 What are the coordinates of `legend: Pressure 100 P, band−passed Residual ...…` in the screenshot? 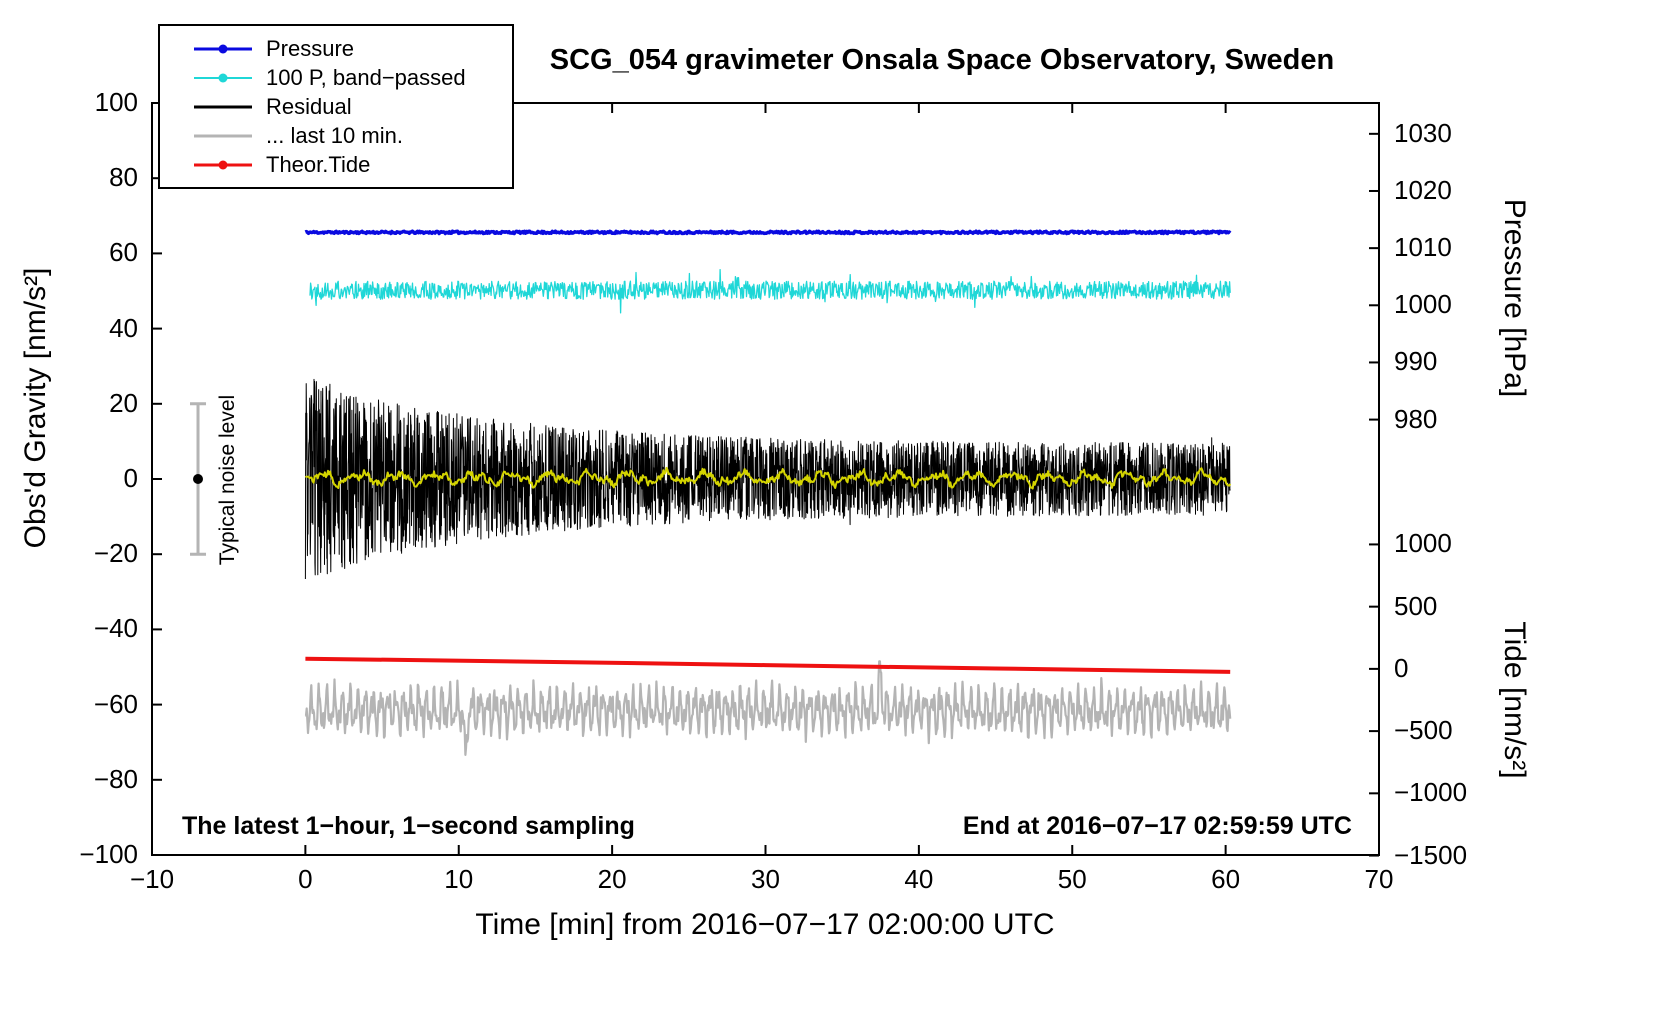 It's located at (336, 106).